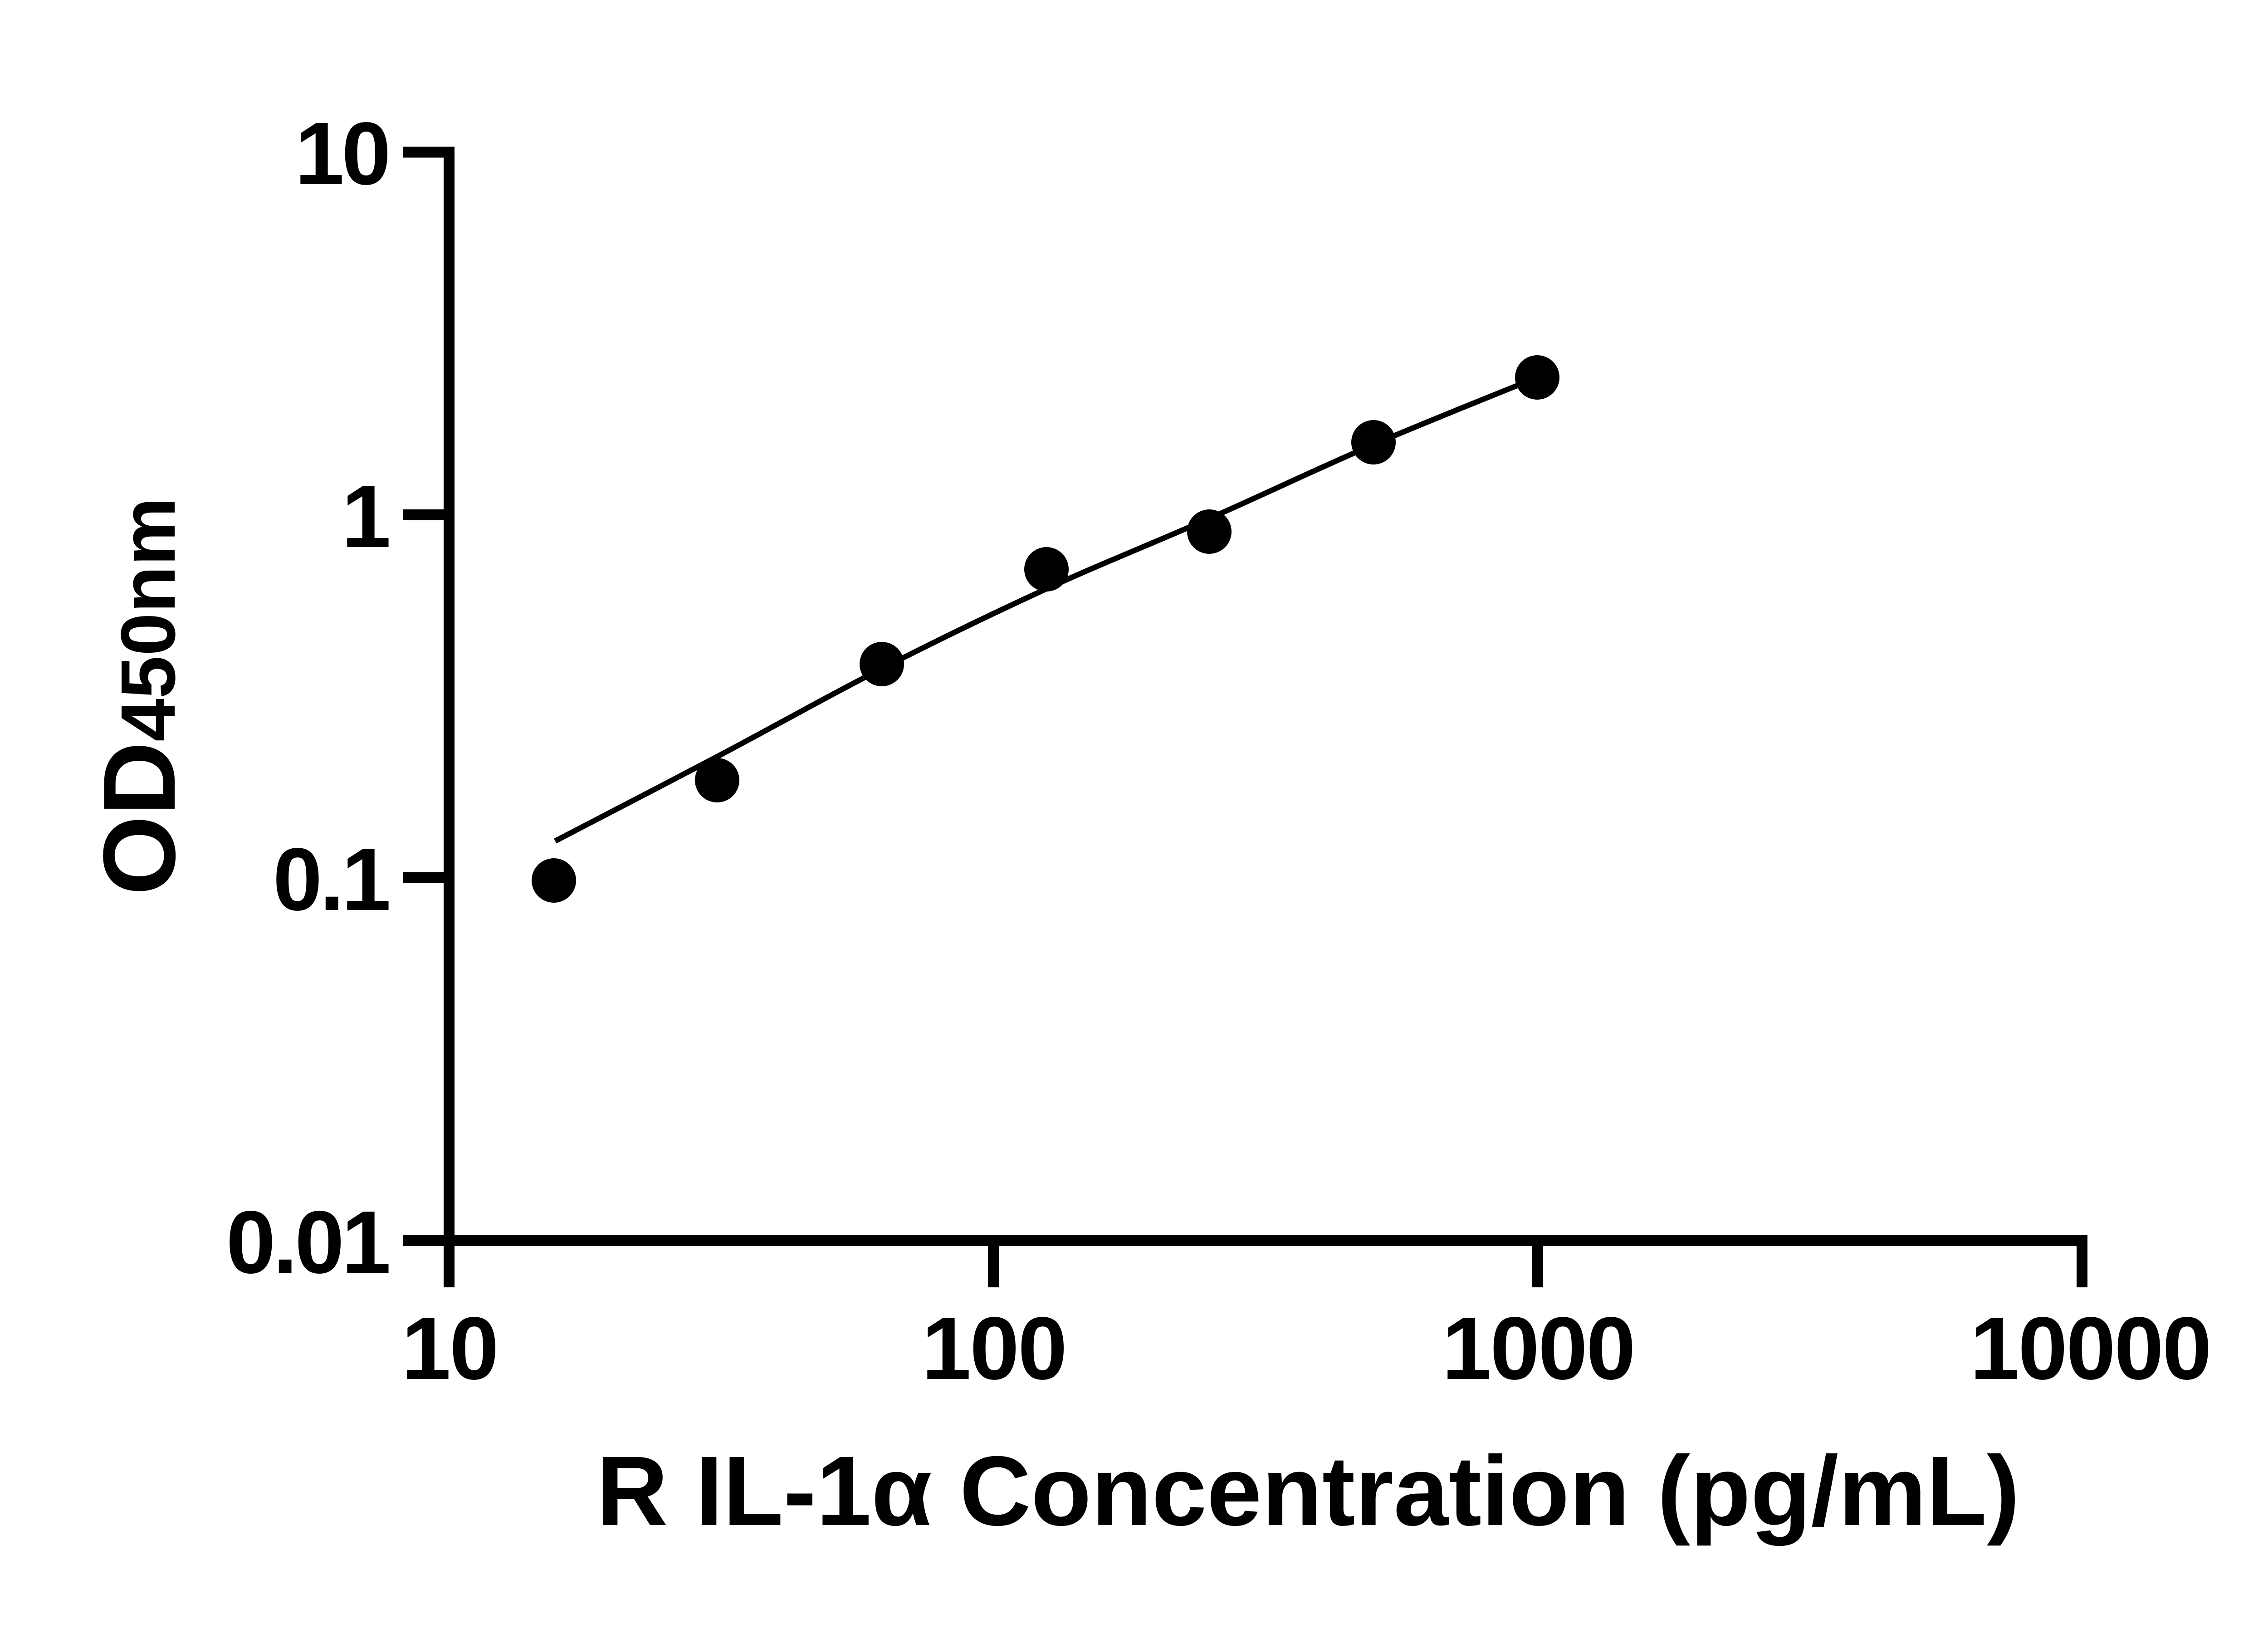 The width and height of the screenshot is (2268, 1633). What do you see at coordinates (1538, 1348) in the screenshot?
I see `svg-text: 1000` at bounding box center [1538, 1348].